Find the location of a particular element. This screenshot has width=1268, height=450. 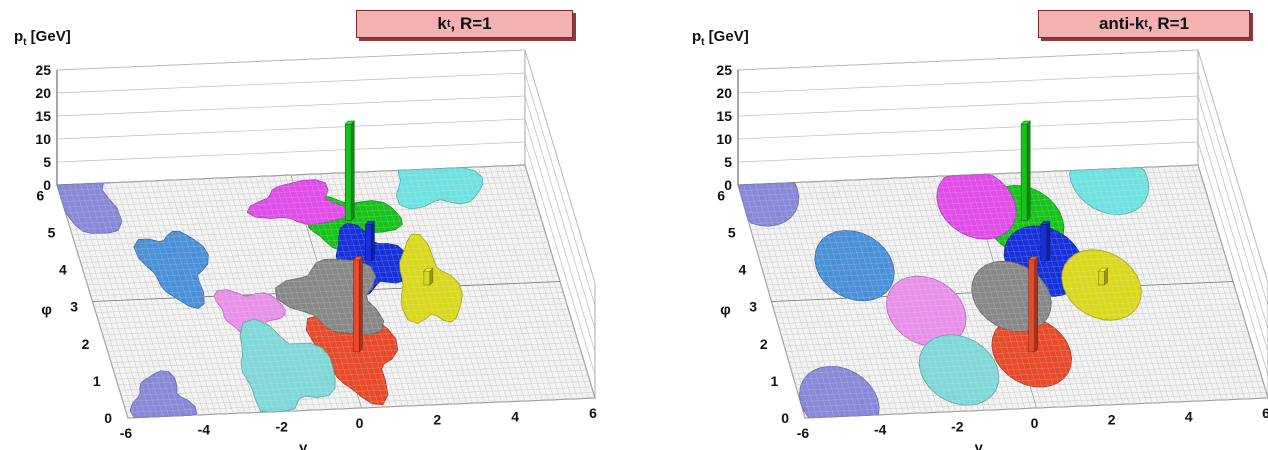

title-main: anti-k is located at coordinates (1121, 23).